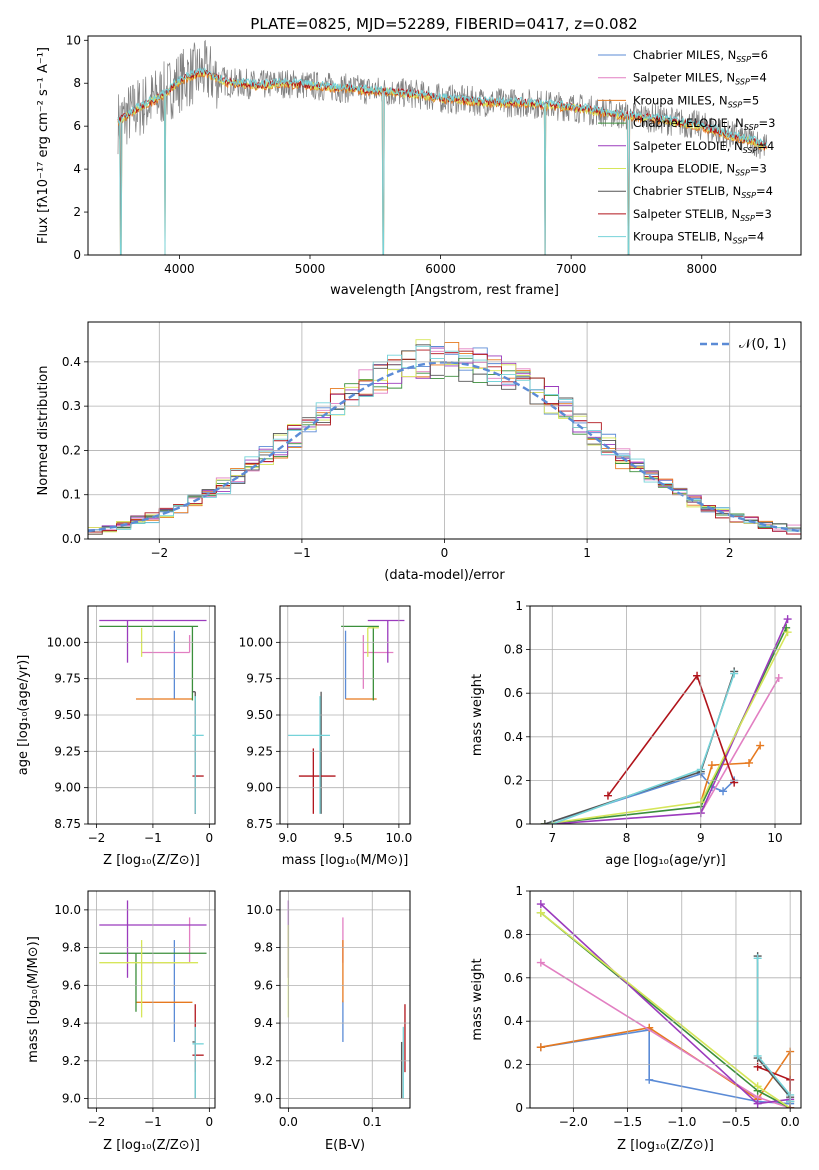  I want to click on legend-model-name: Kroupa MILES, so click(672, 100).